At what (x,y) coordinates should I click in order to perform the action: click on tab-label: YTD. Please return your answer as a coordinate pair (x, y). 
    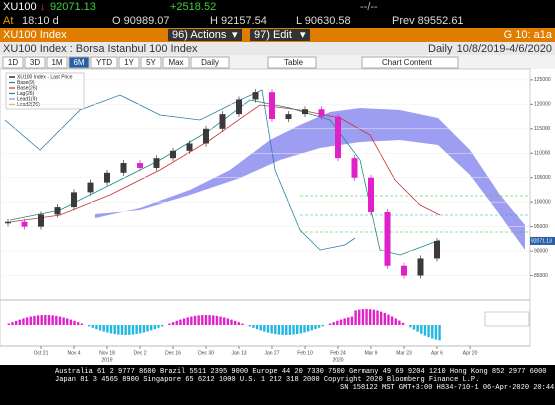
    Looking at the image, I should click on (104, 62).